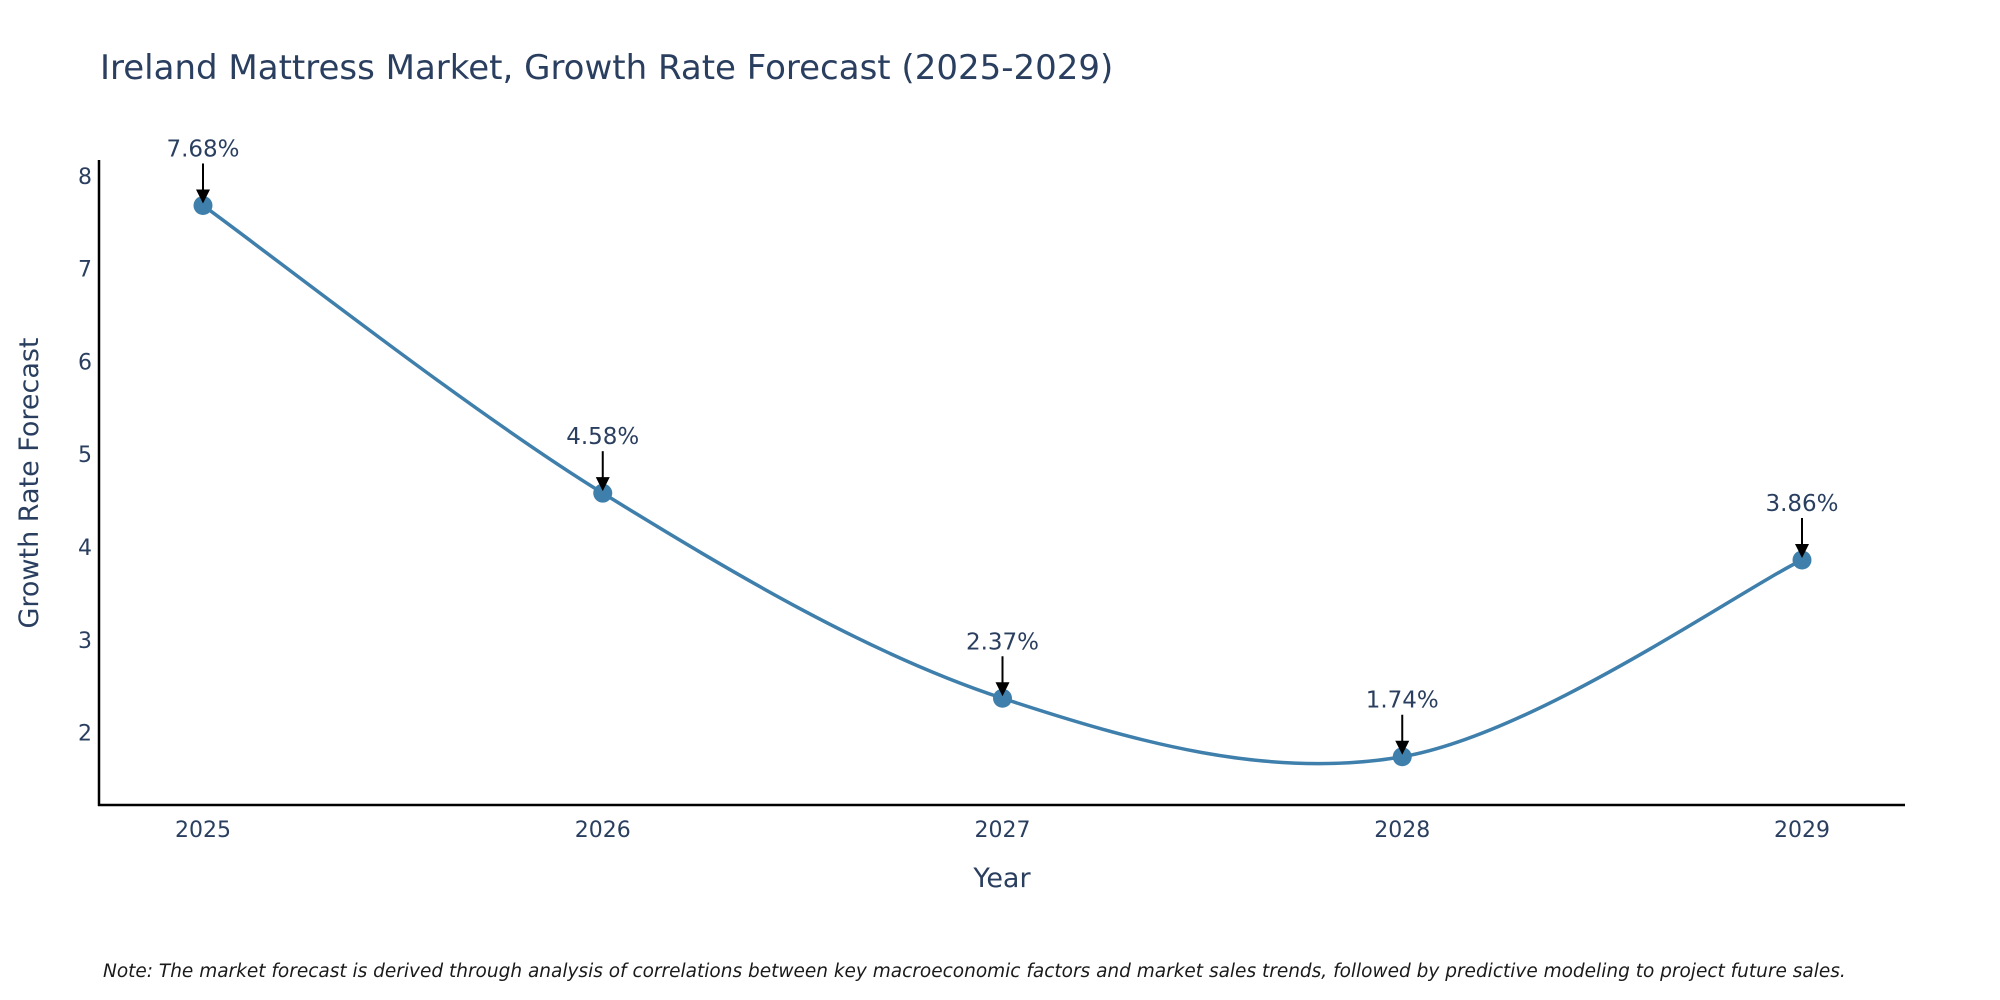 Image resolution: width=2000 pixels, height=1000 pixels. I want to click on y-tick-label: 7, so click(85, 270).